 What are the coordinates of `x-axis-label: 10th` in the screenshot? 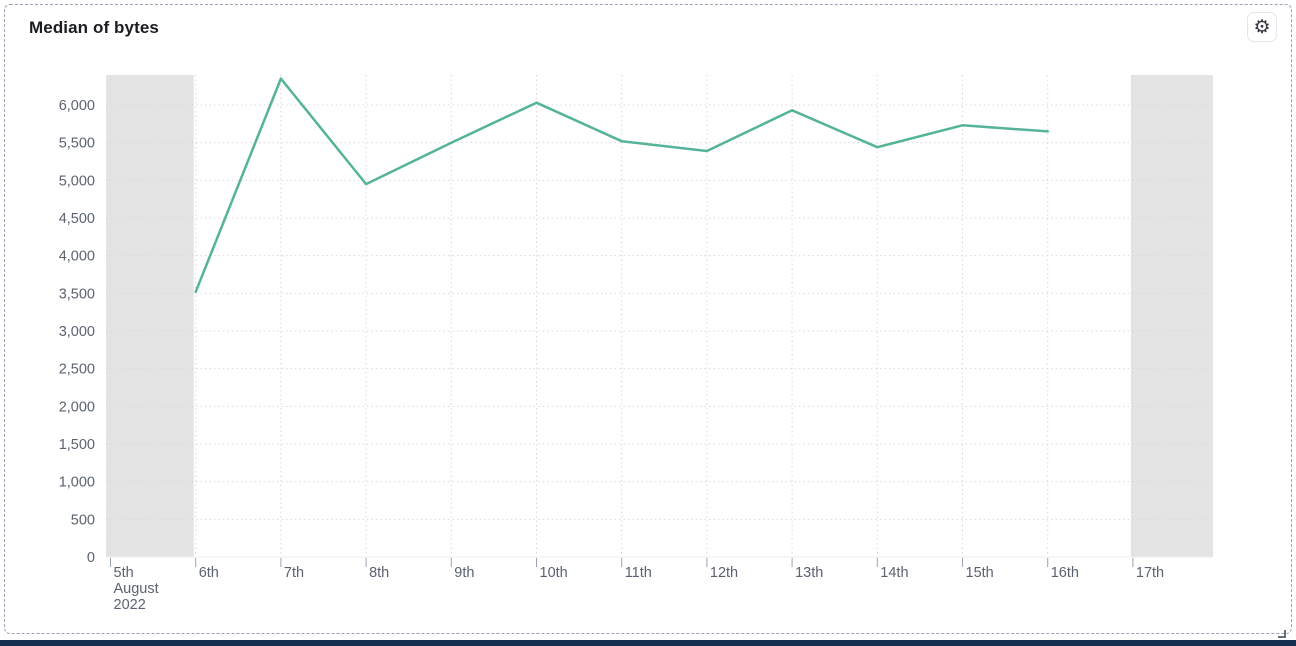 It's located at (554, 573).